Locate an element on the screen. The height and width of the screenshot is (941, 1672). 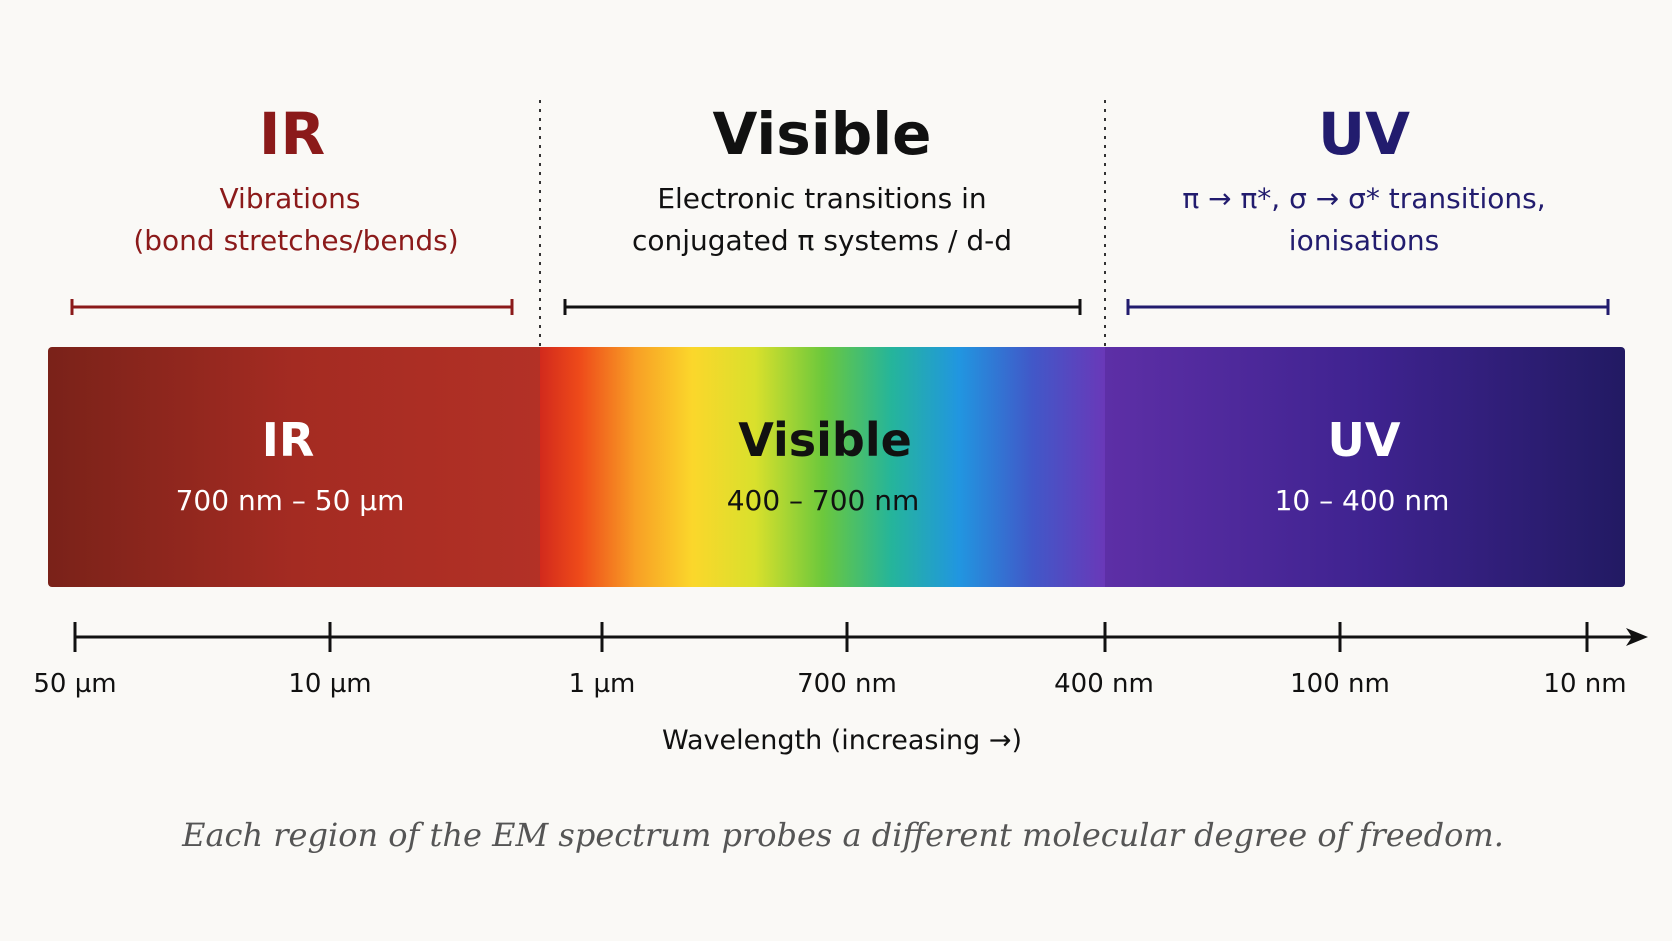
visible-band is located at coordinates (823, 467).